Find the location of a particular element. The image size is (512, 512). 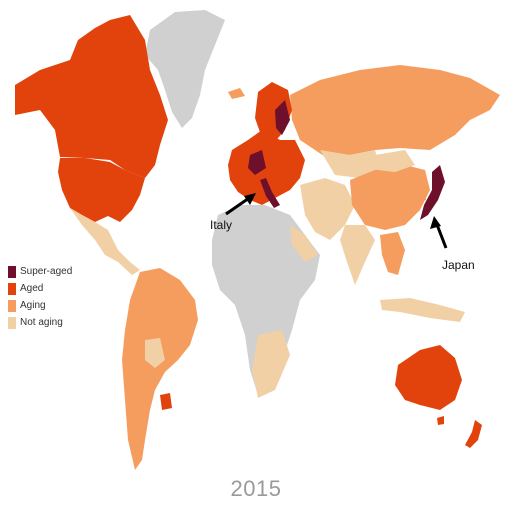

region-usa is located at coordinates (101, 190).